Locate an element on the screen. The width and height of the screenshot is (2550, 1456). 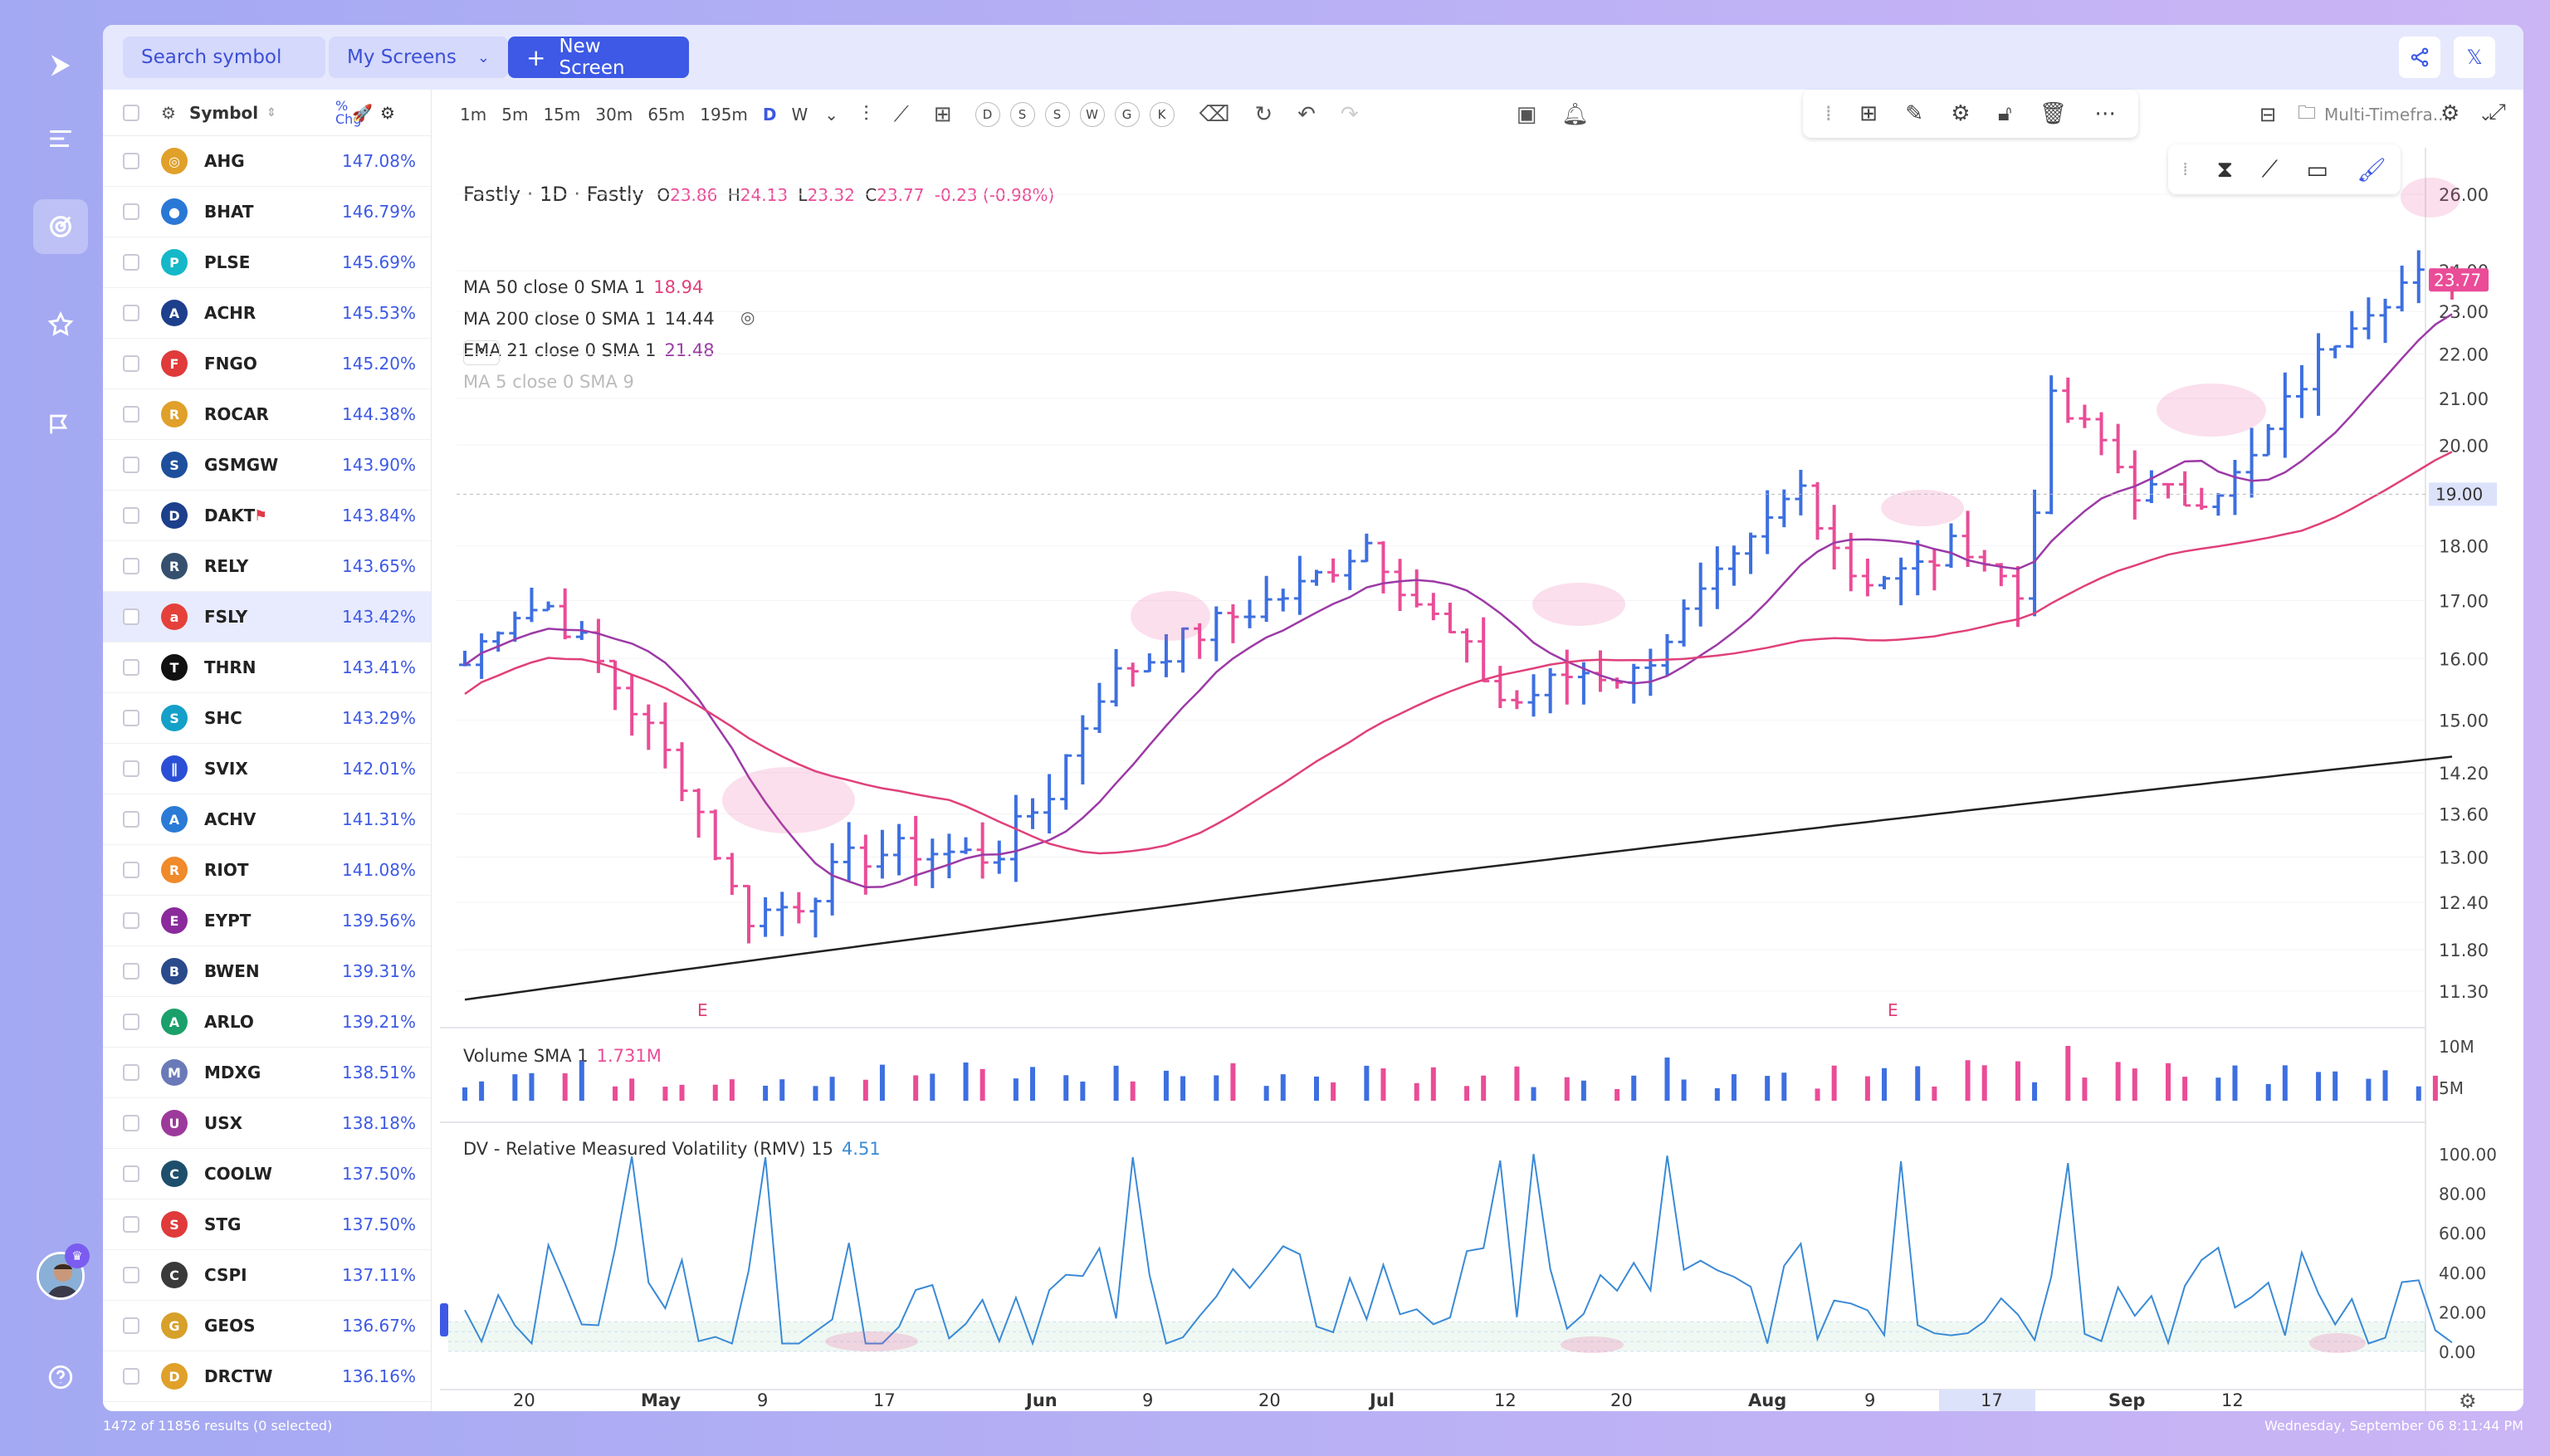
list-settings-gear-icon: ⚙ is located at coordinates (387, 112).